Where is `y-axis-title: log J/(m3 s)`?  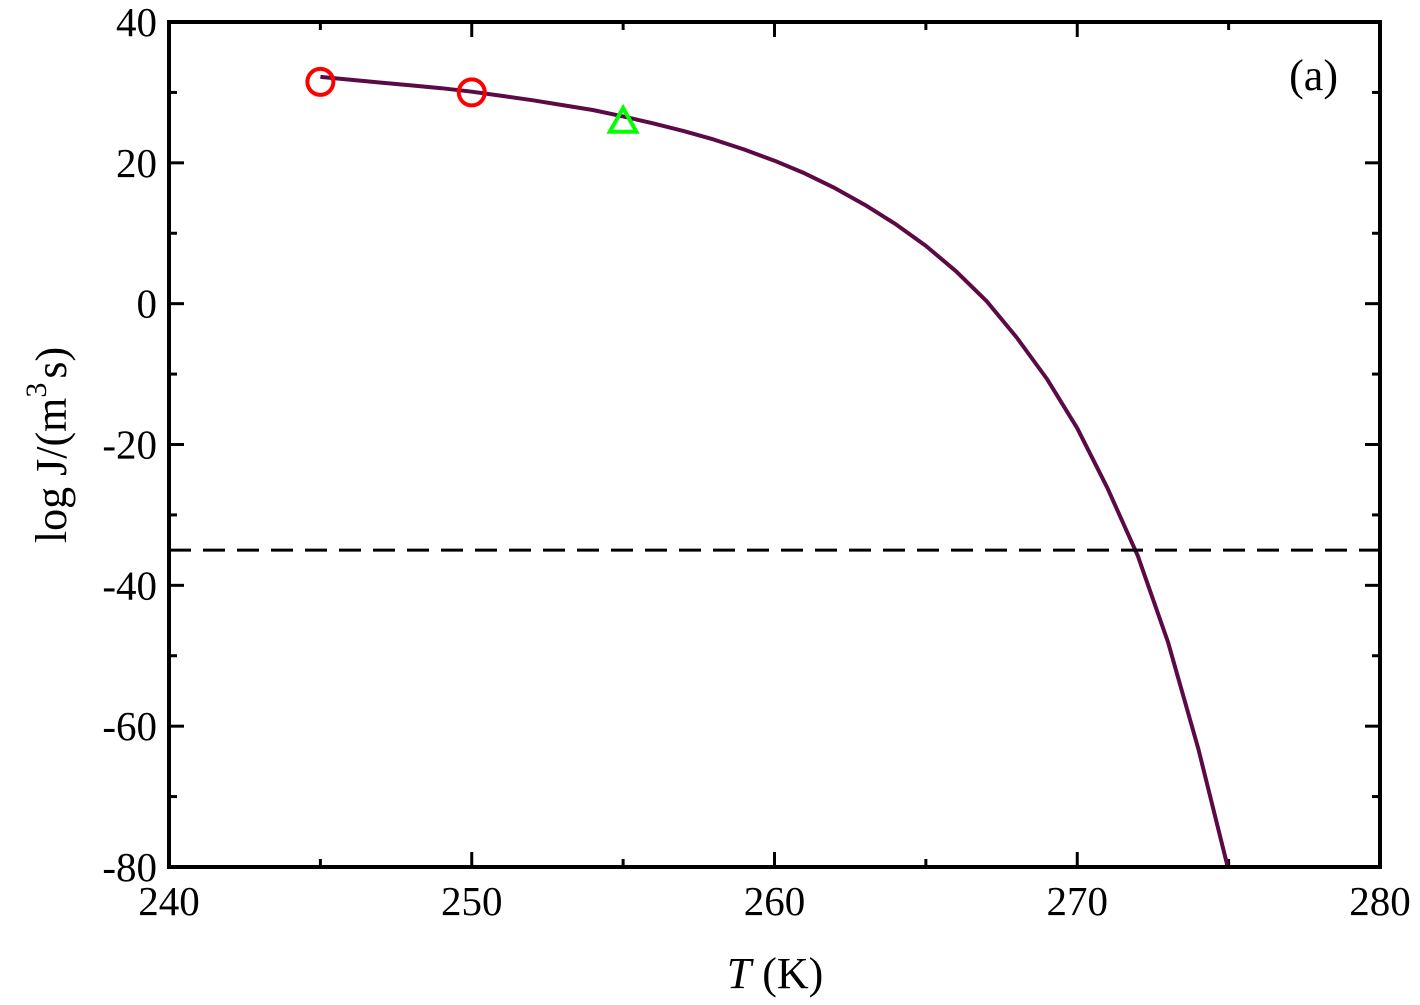 y-axis-title: log J/(m3 s) is located at coordinates (48, 445).